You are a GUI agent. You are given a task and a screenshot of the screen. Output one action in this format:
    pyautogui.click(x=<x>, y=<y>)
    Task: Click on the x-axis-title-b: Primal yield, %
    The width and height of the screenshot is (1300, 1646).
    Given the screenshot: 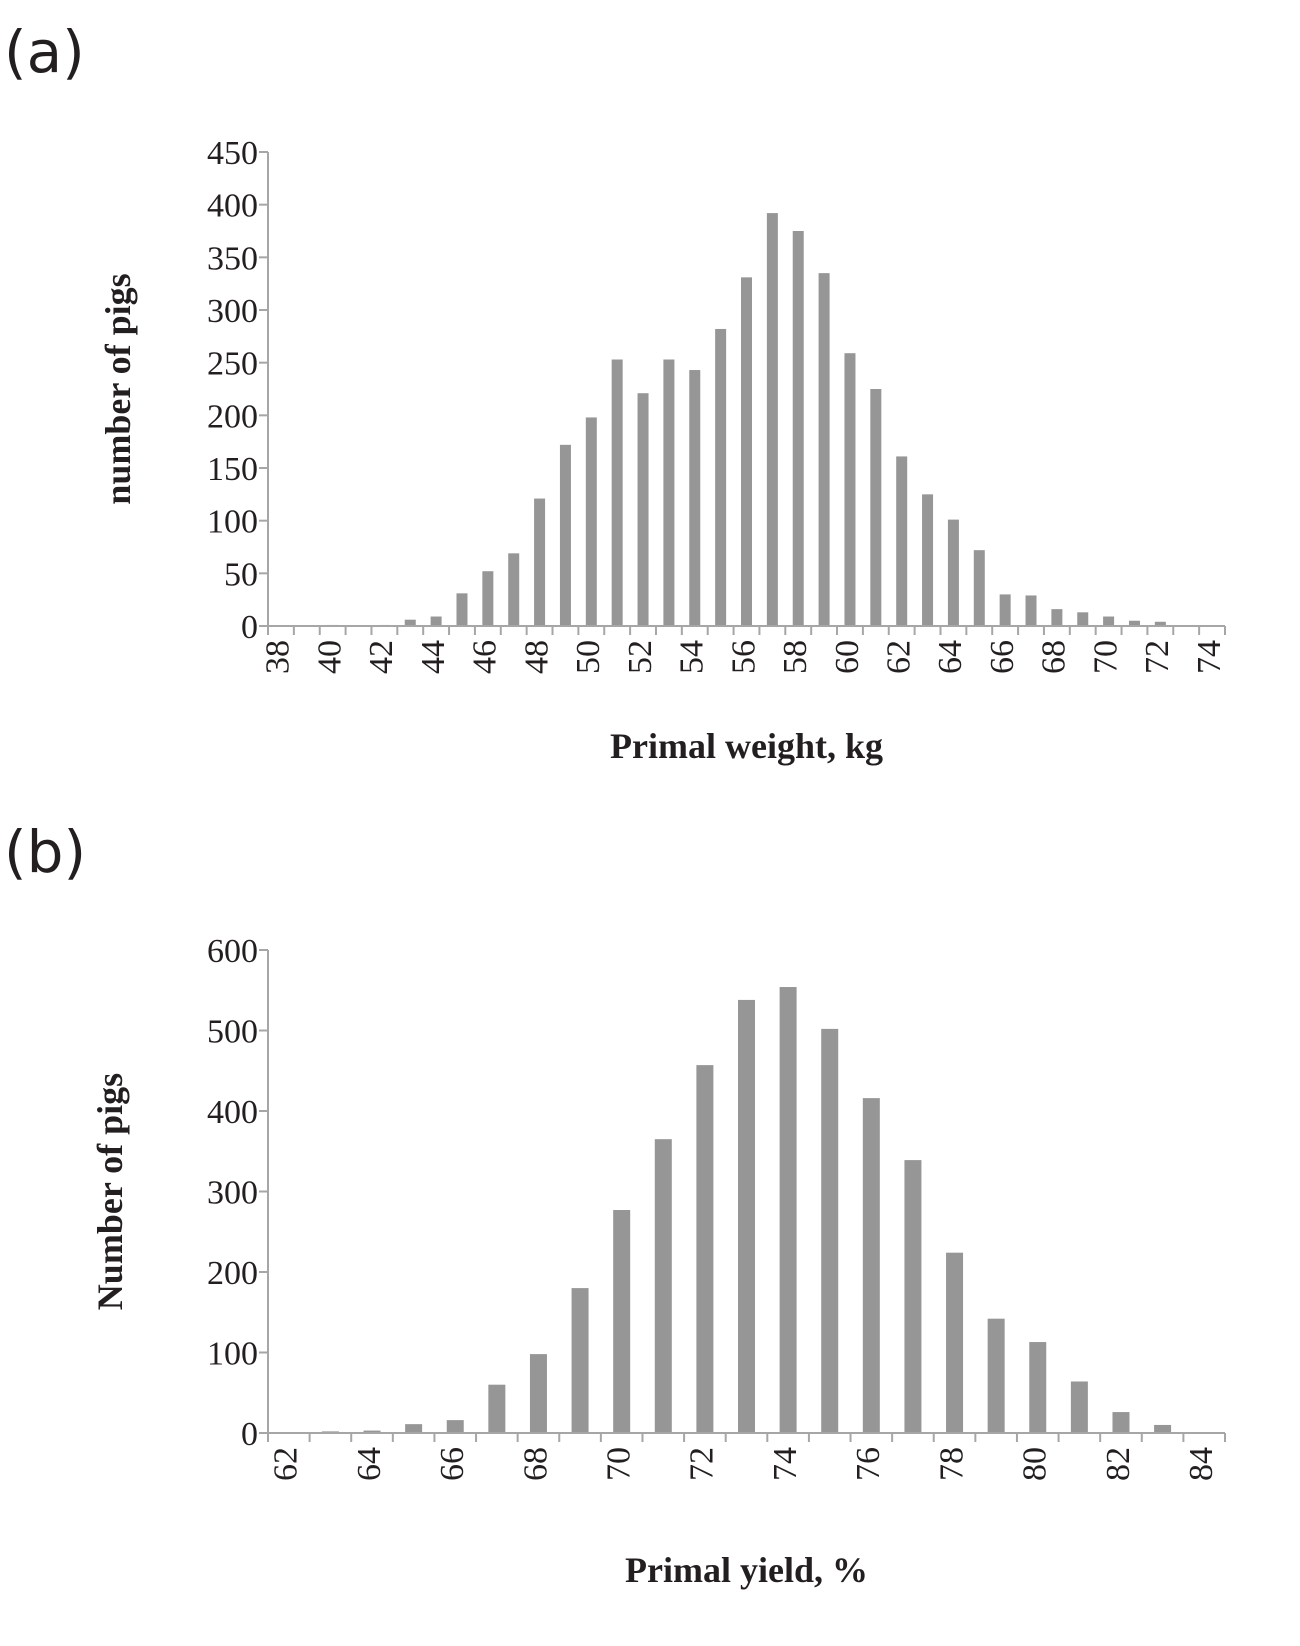 What is the action you would take?
    pyautogui.click(x=746, y=1570)
    